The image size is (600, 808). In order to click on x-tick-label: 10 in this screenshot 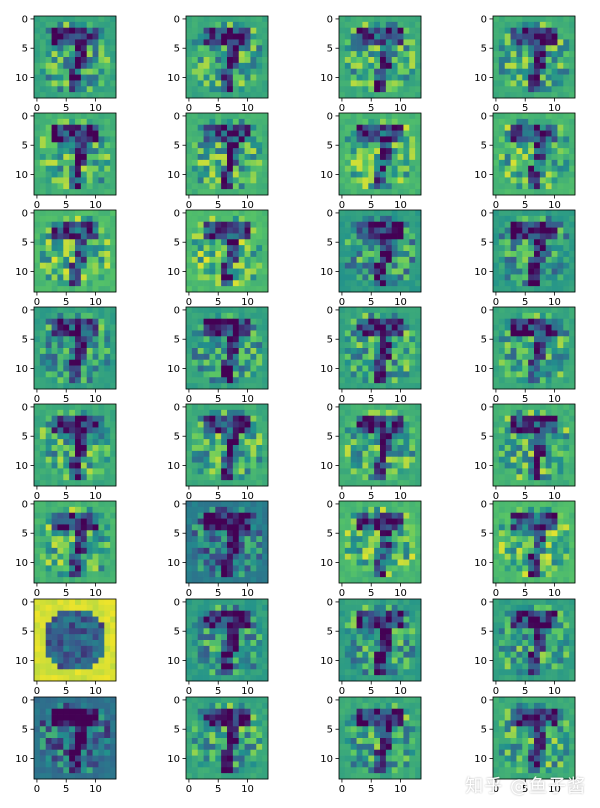, I will do `click(400, 108)`.